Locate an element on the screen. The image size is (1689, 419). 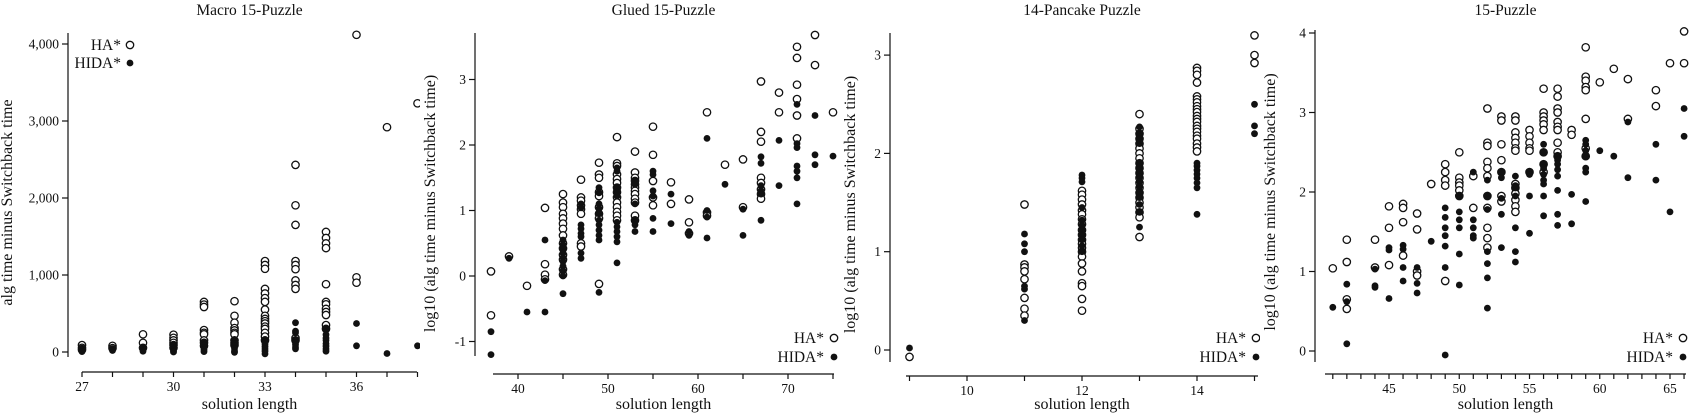
y-axis: 0 1 2 3 is located at coordinates (882, 197).